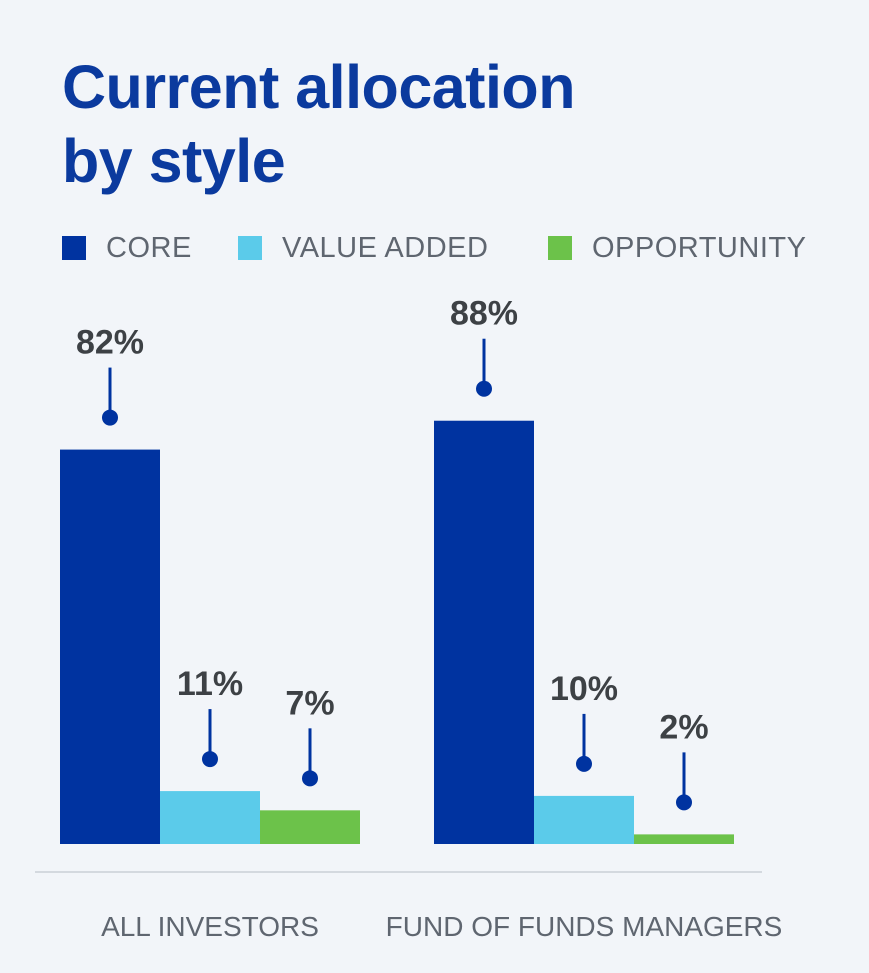 The width and height of the screenshot is (869, 973). What do you see at coordinates (110, 417) in the screenshot?
I see `pin-dot-core-all-investors` at bounding box center [110, 417].